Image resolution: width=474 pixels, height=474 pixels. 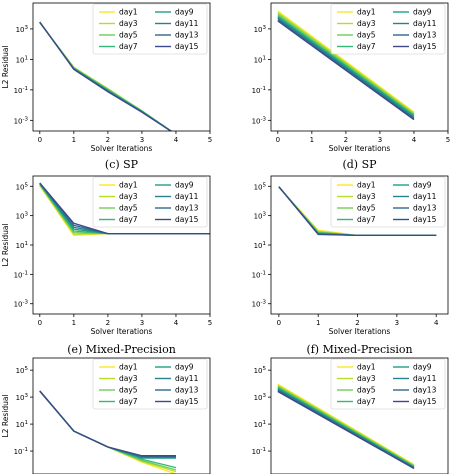 I want to click on panel-caption: (f) Mixed-Precision, so click(x=359, y=349).